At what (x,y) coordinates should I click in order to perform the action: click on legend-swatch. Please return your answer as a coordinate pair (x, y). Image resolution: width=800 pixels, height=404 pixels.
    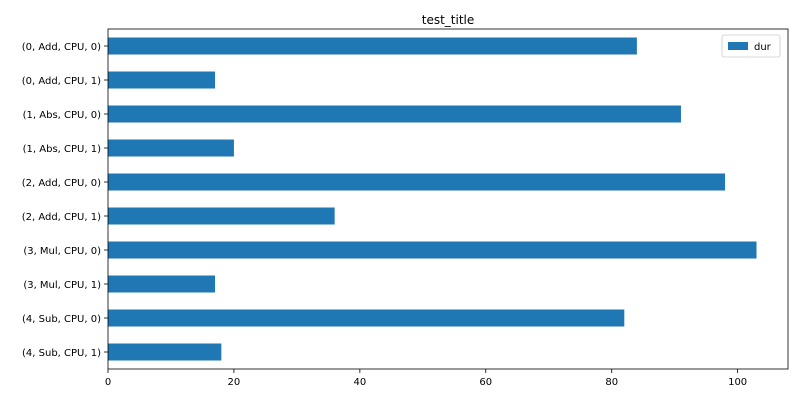
    Looking at the image, I should click on (738, 46).